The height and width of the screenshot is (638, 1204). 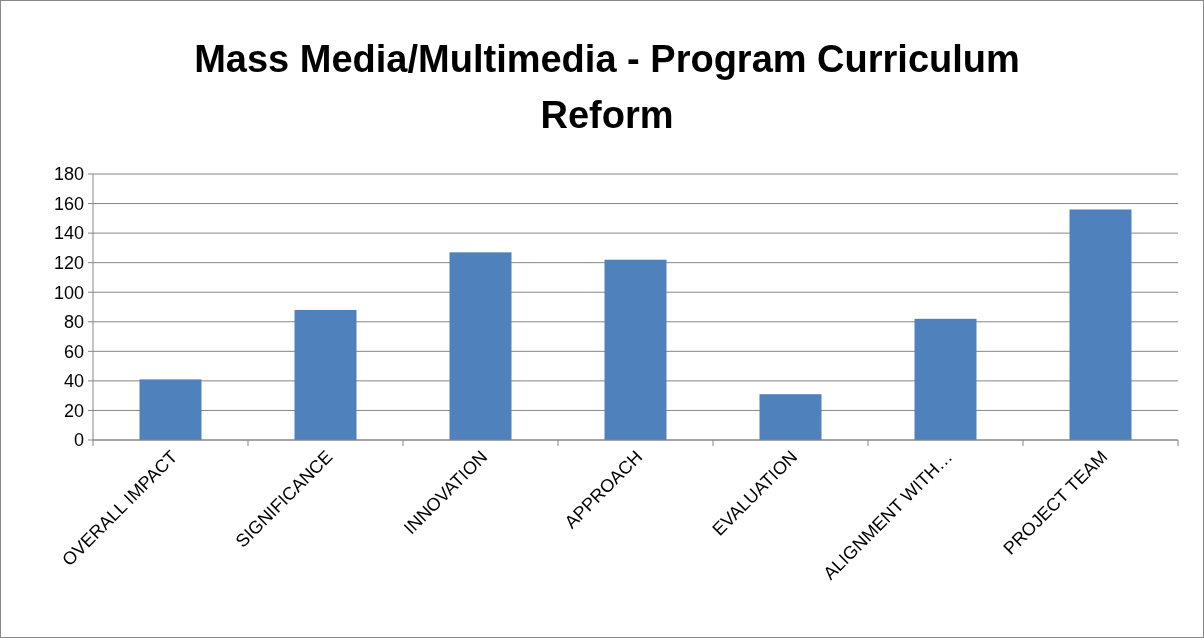 I want to click on y-tick-label: 120, so click(x=68, y=262).